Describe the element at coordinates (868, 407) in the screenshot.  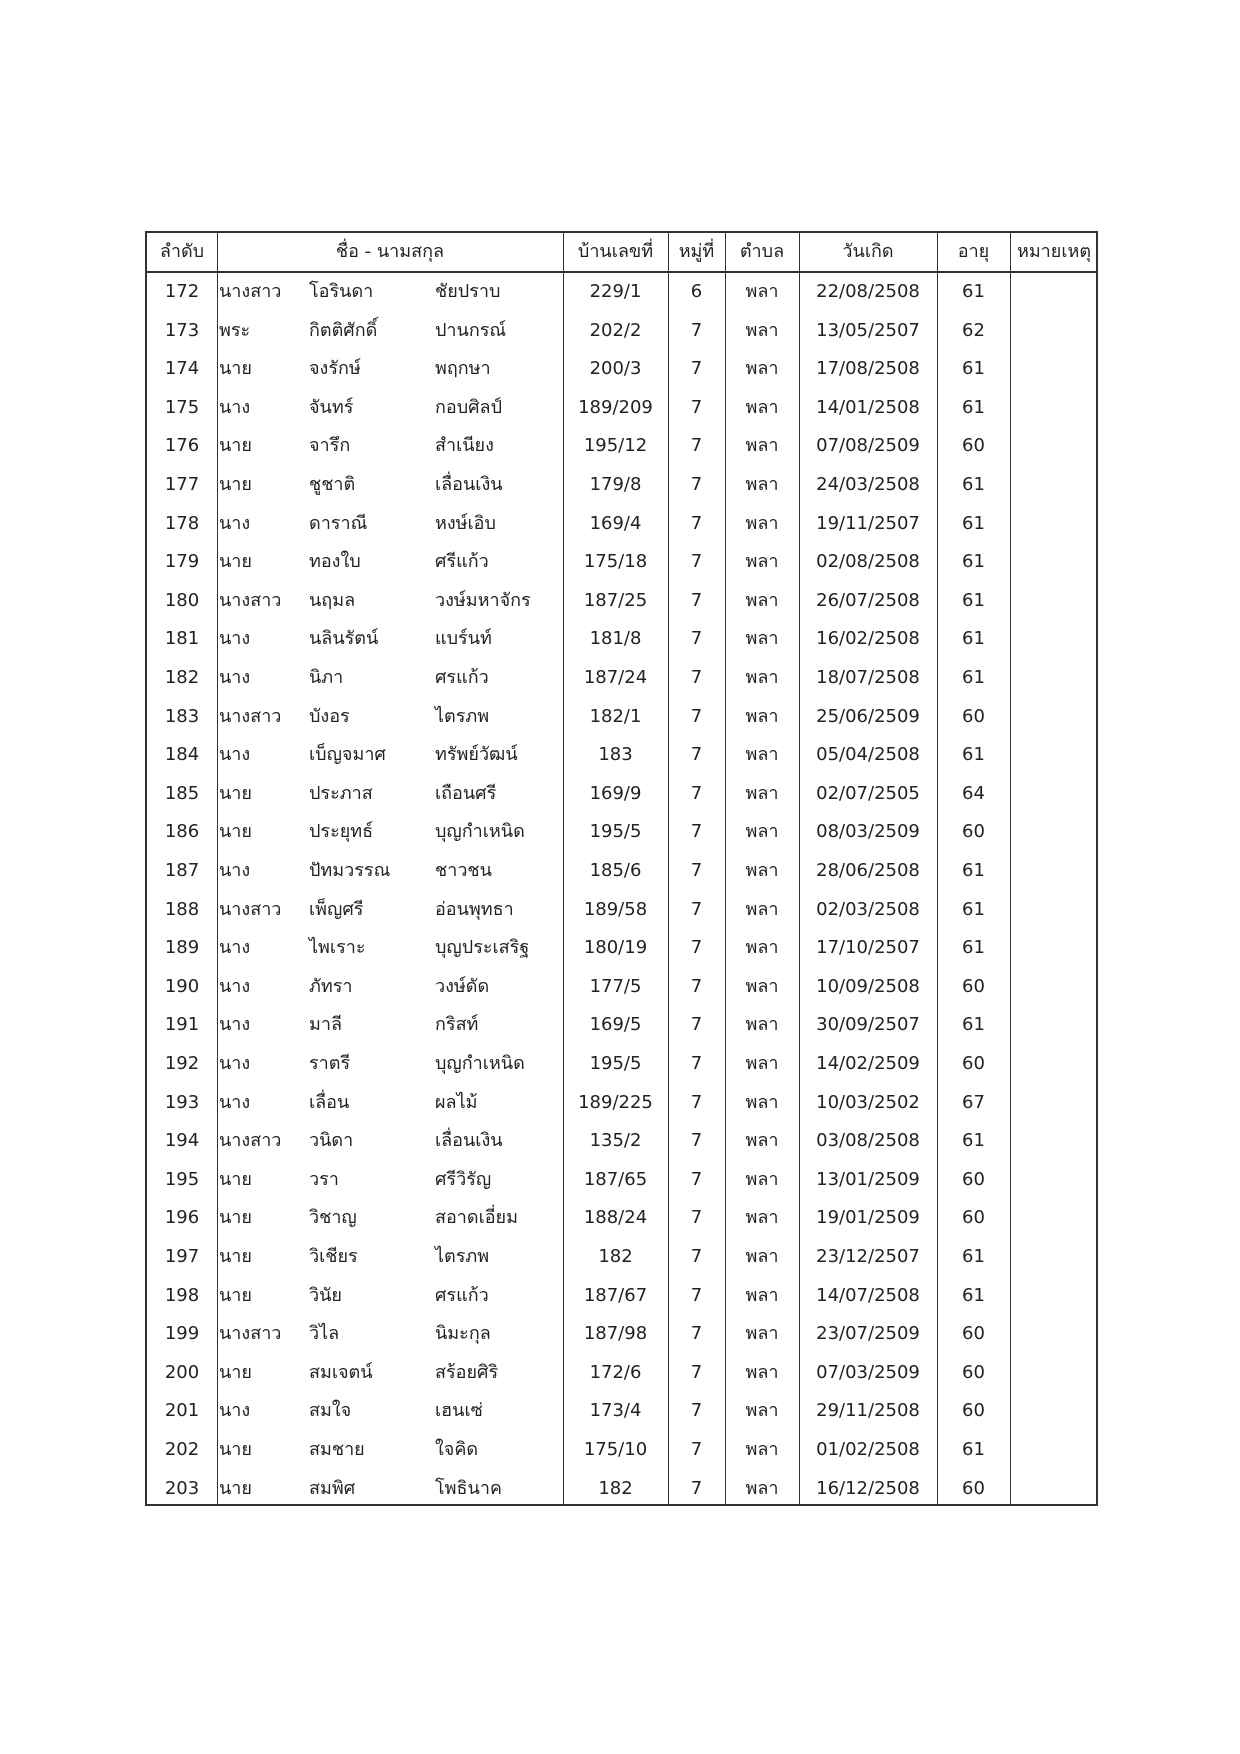
I see `birth-date-cell: 14/01/2508` at that location.